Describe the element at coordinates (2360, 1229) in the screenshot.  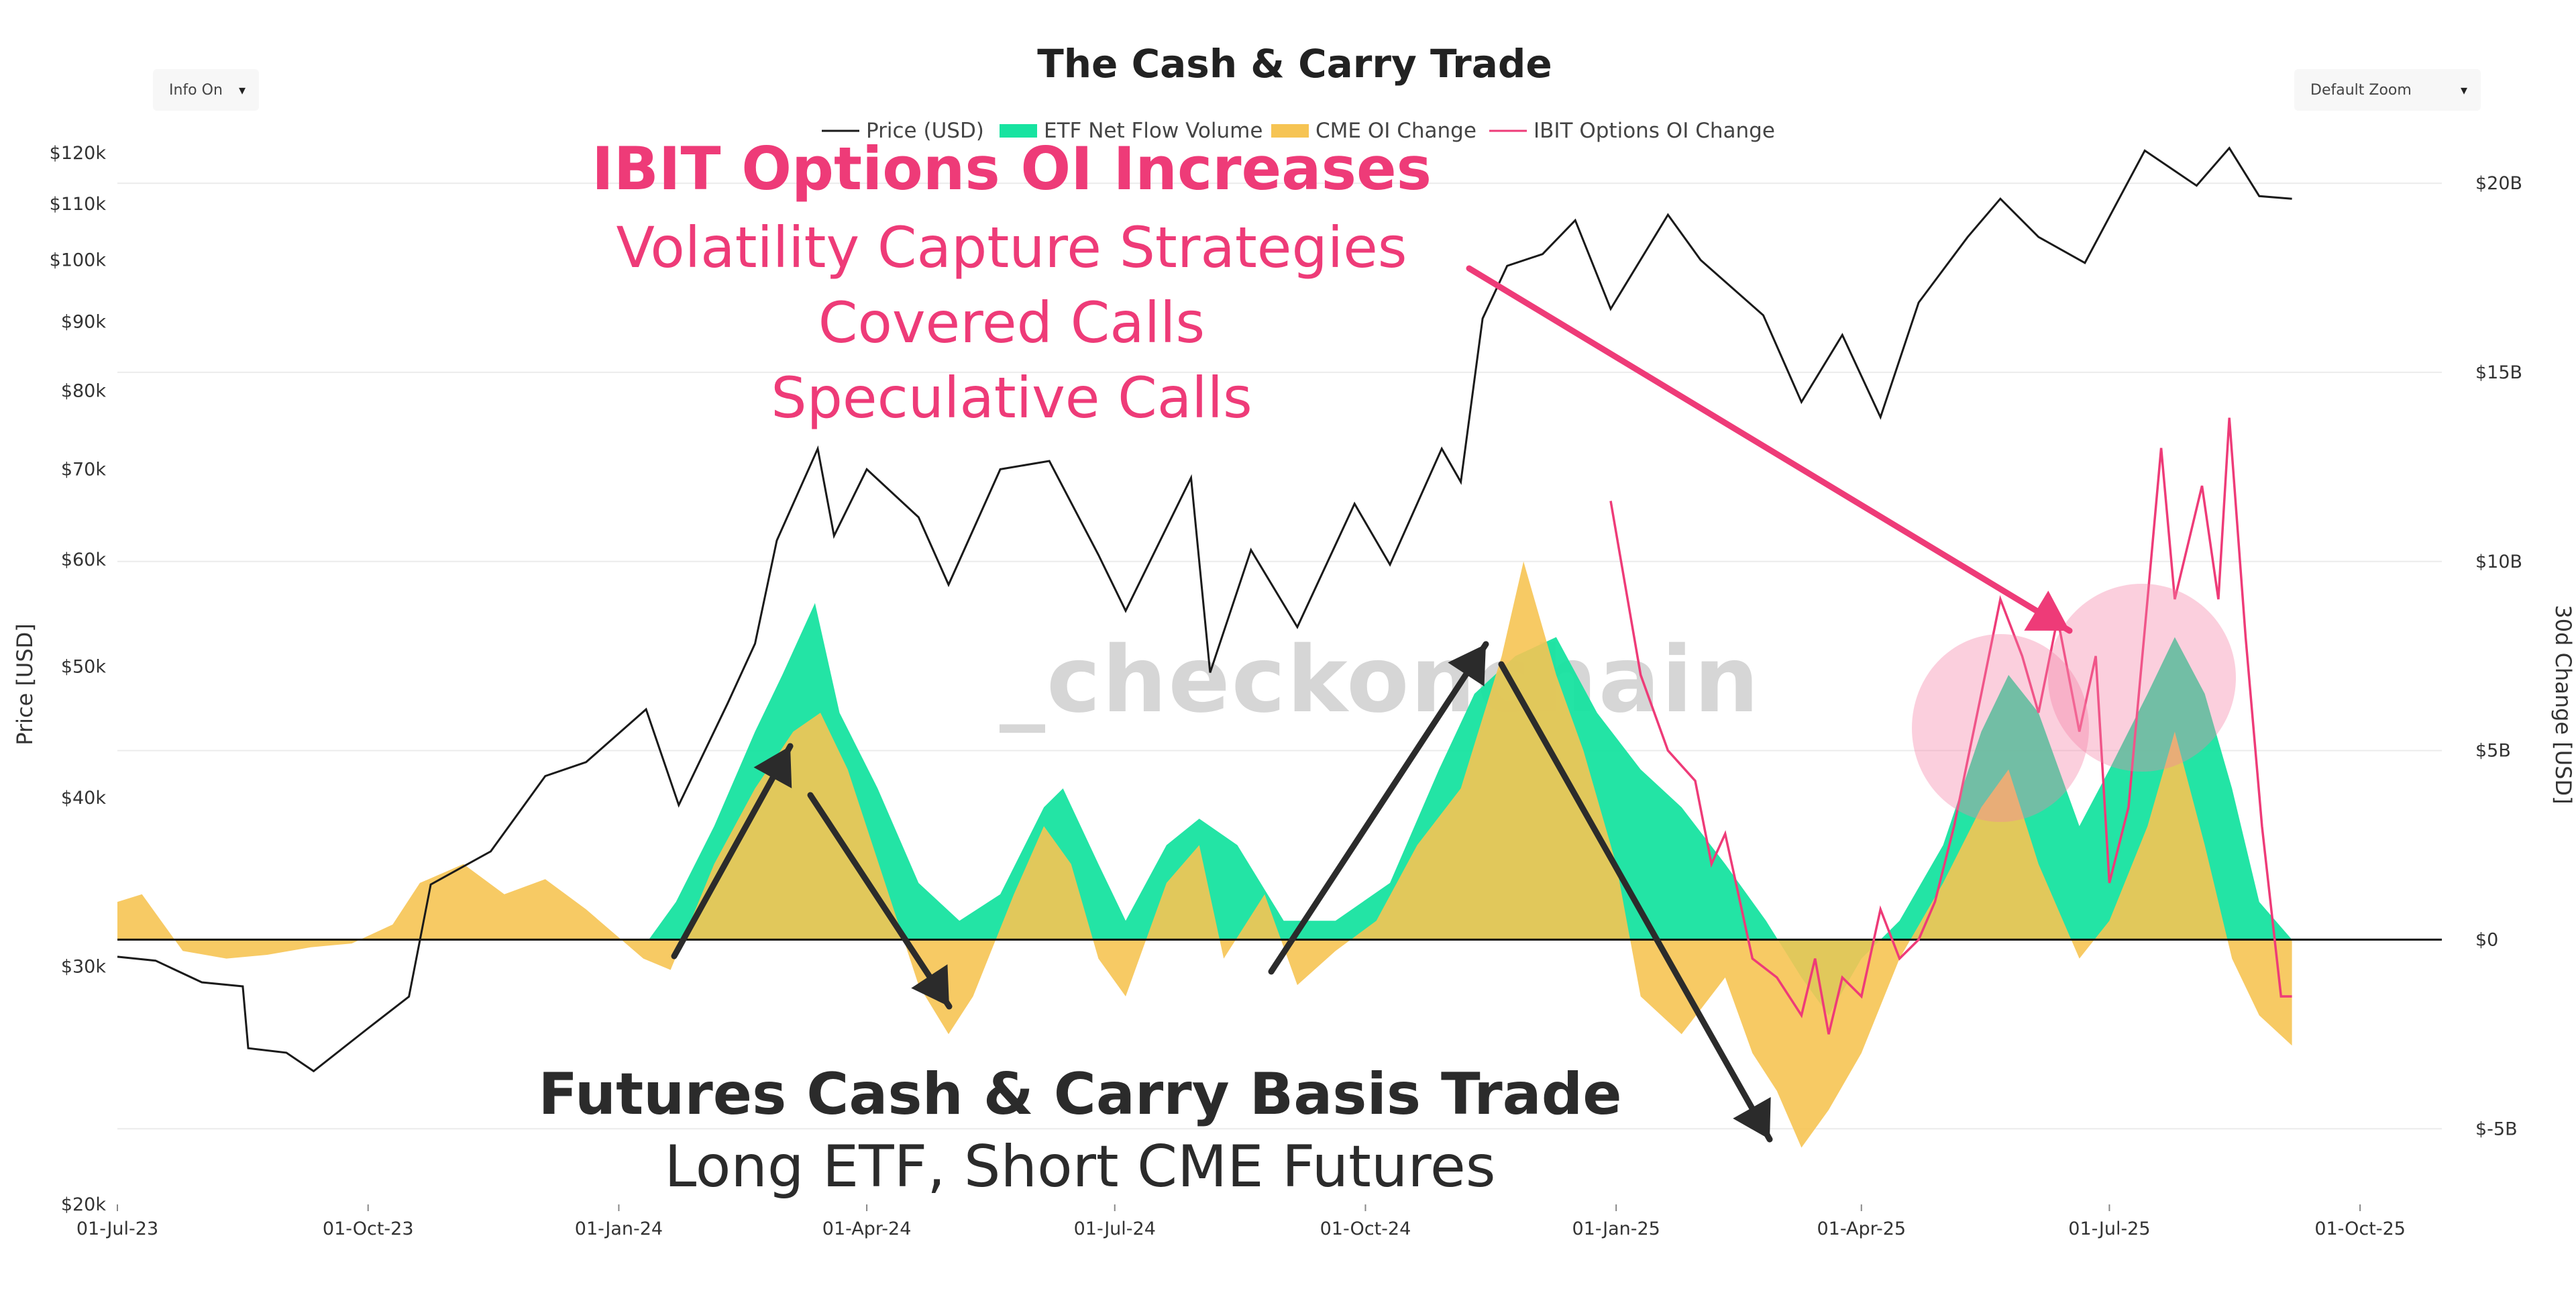
I see `x-tick-label: 01-Oct-25` at that location.